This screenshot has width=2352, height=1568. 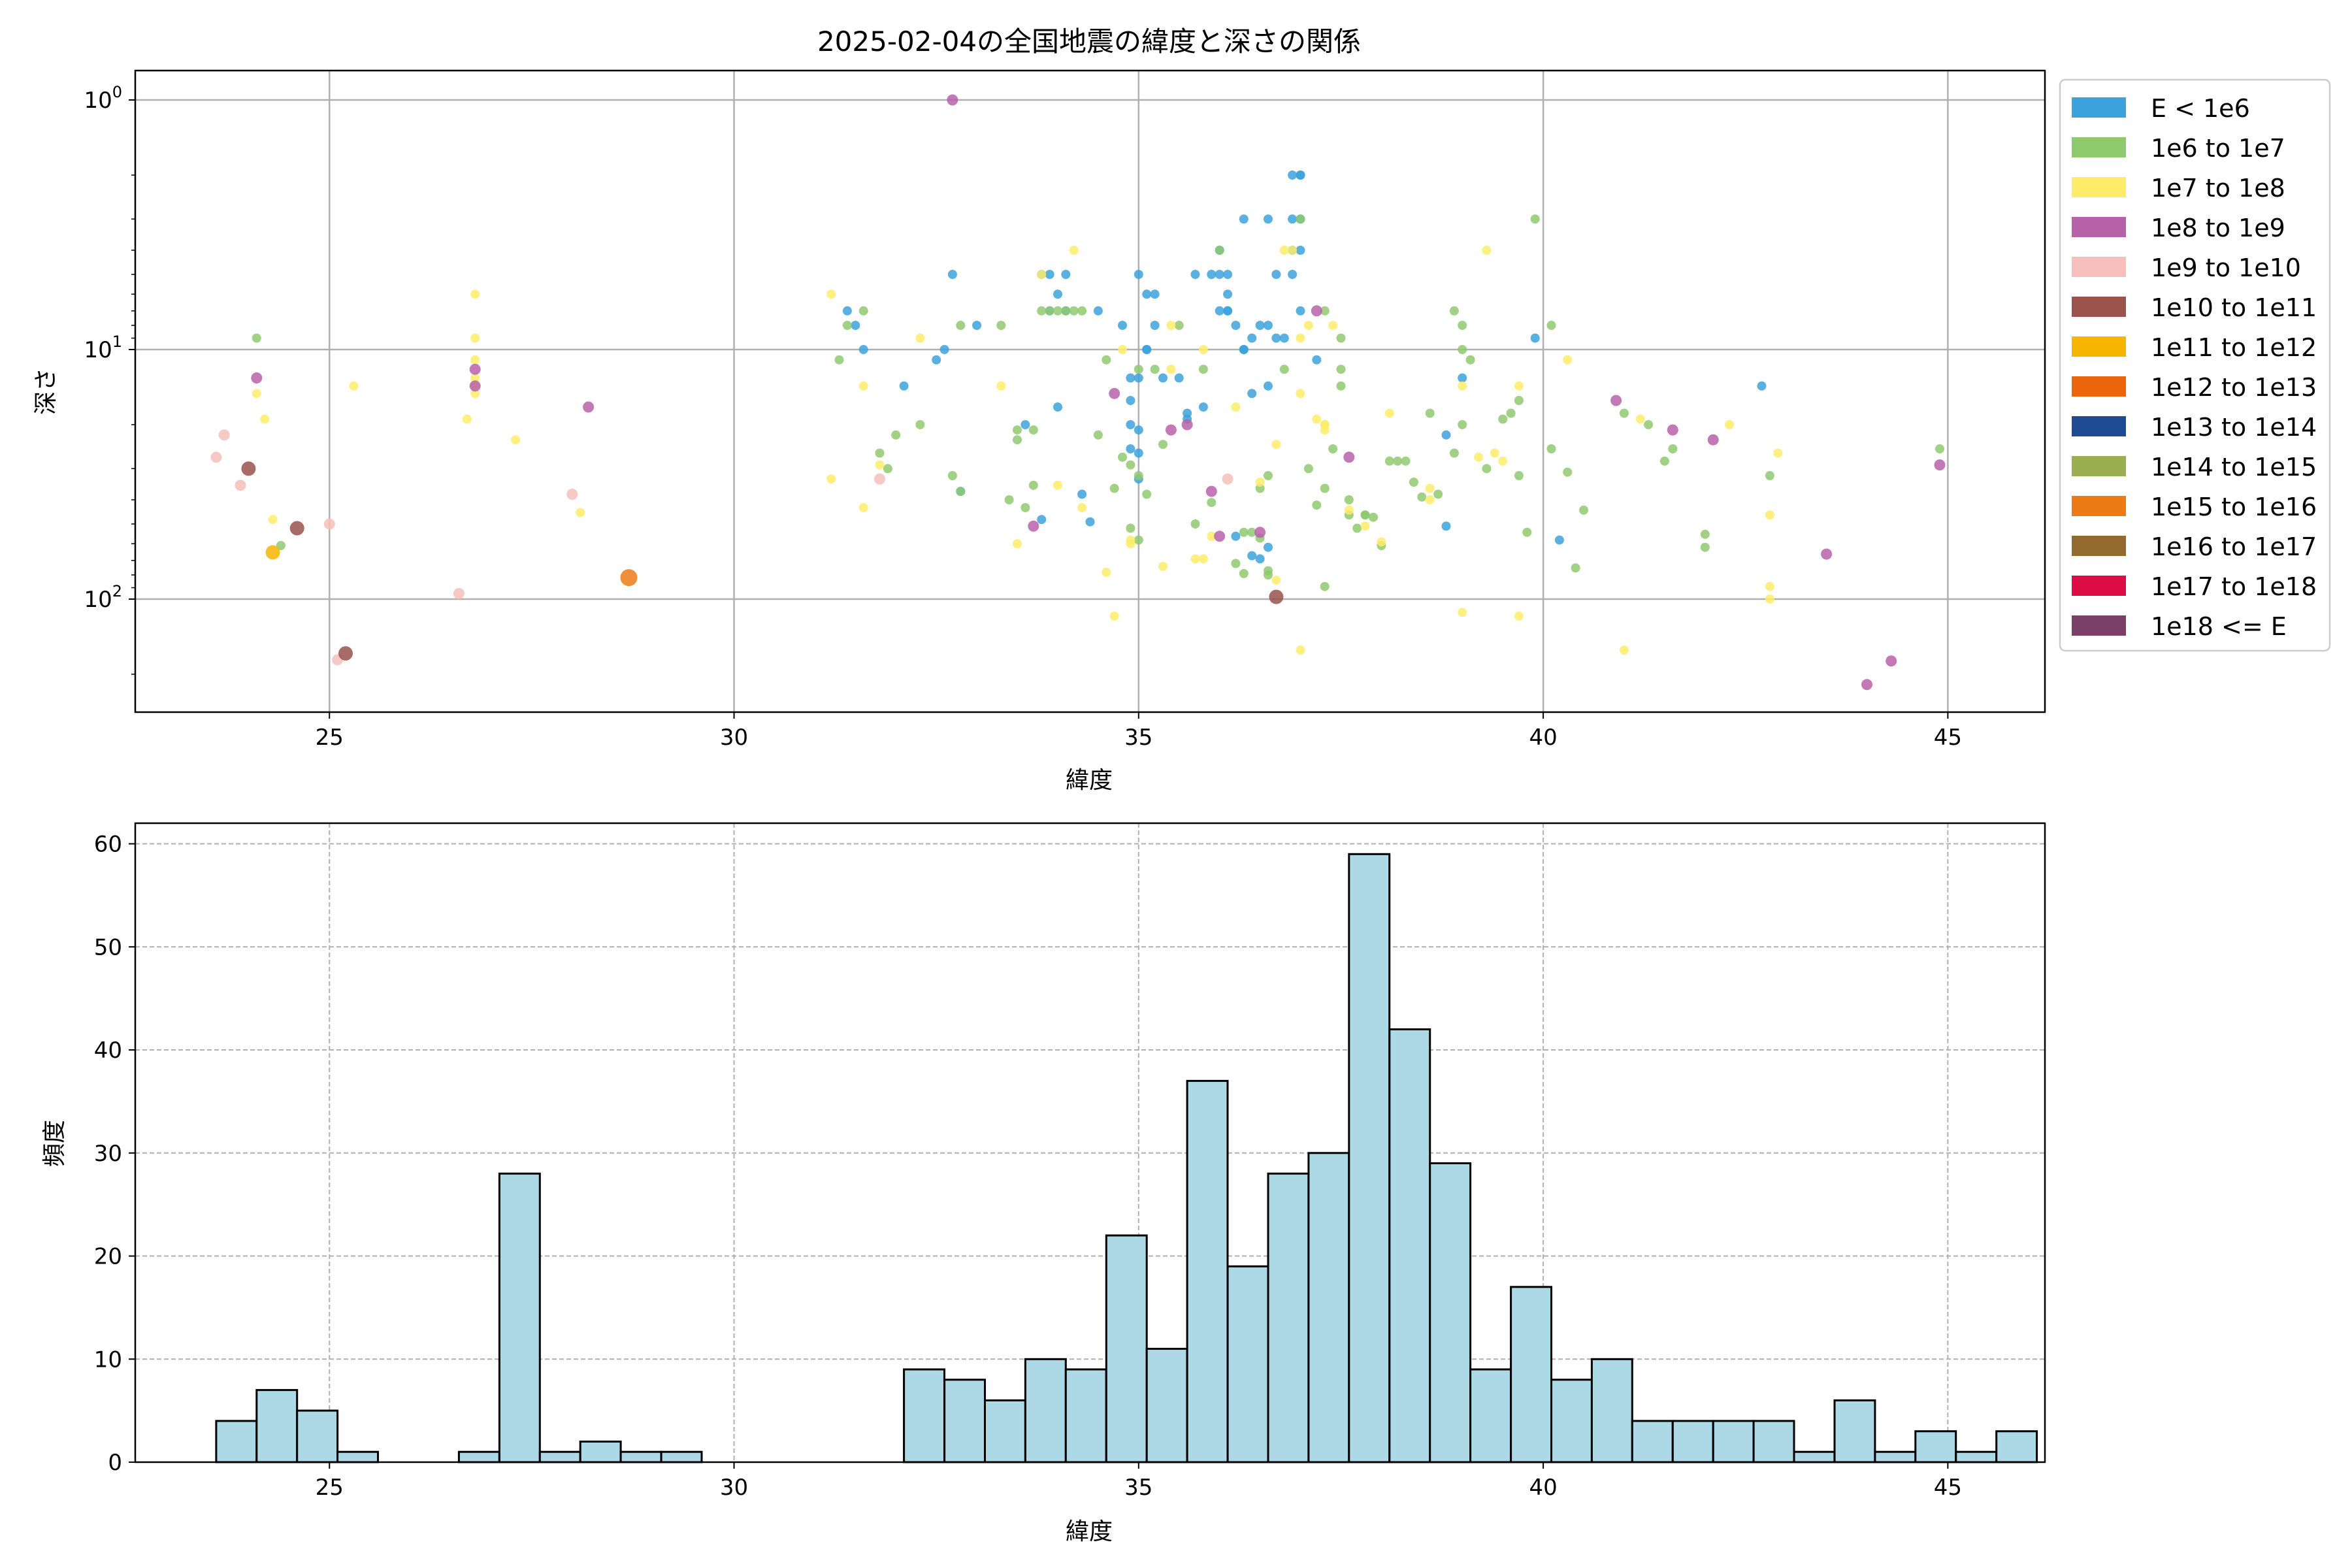 What do you see at coordinates (115, 1463) in the screenshot?
I see `histogram-y-tick-label: 0` at bounding box center [115, 1463].